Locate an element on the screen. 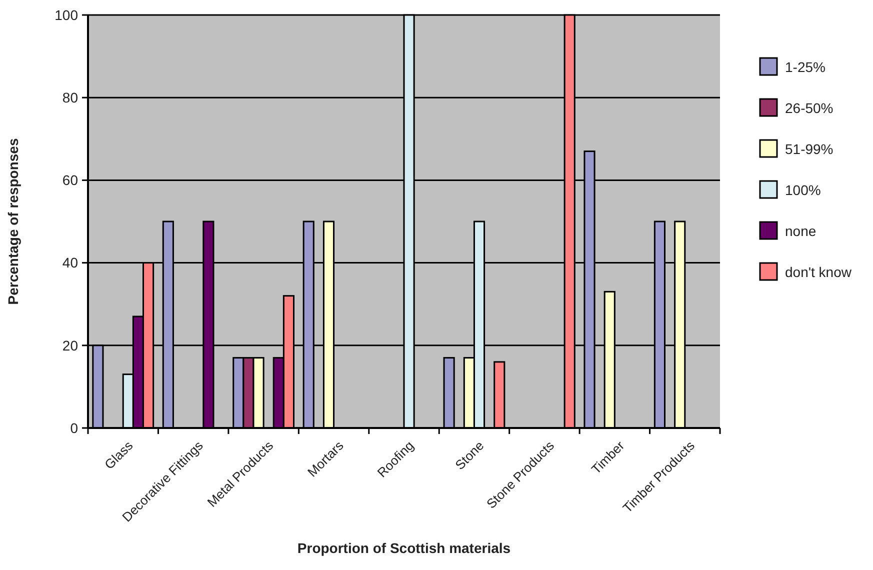 This screenshot has width=873, height=570. legend-label: don't know is located at coordinates (818, 272).